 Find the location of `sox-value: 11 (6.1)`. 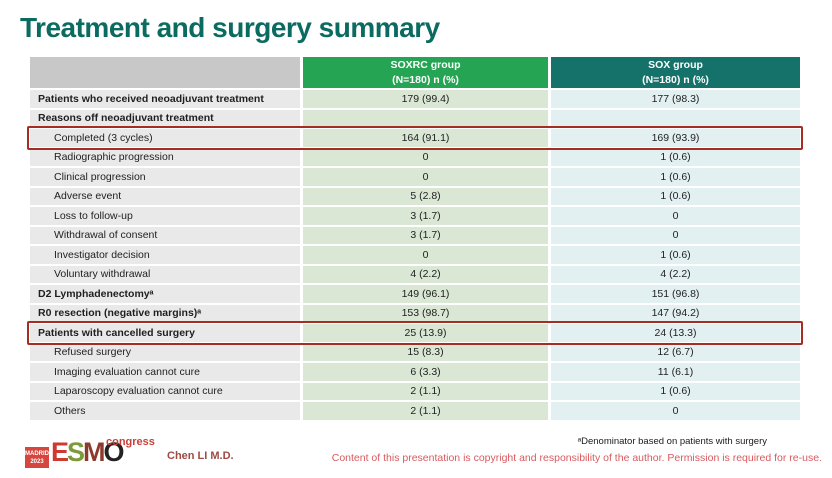

sox-value: 11 (6.1) is located at coordinates (675, 372).